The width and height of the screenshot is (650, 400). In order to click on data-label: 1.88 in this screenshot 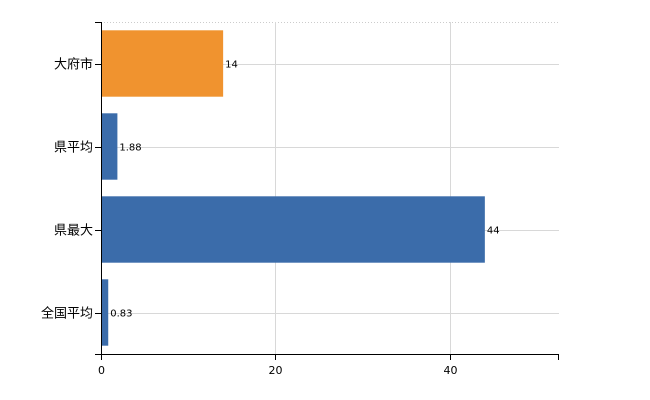, I will do `click(130, 148)`.